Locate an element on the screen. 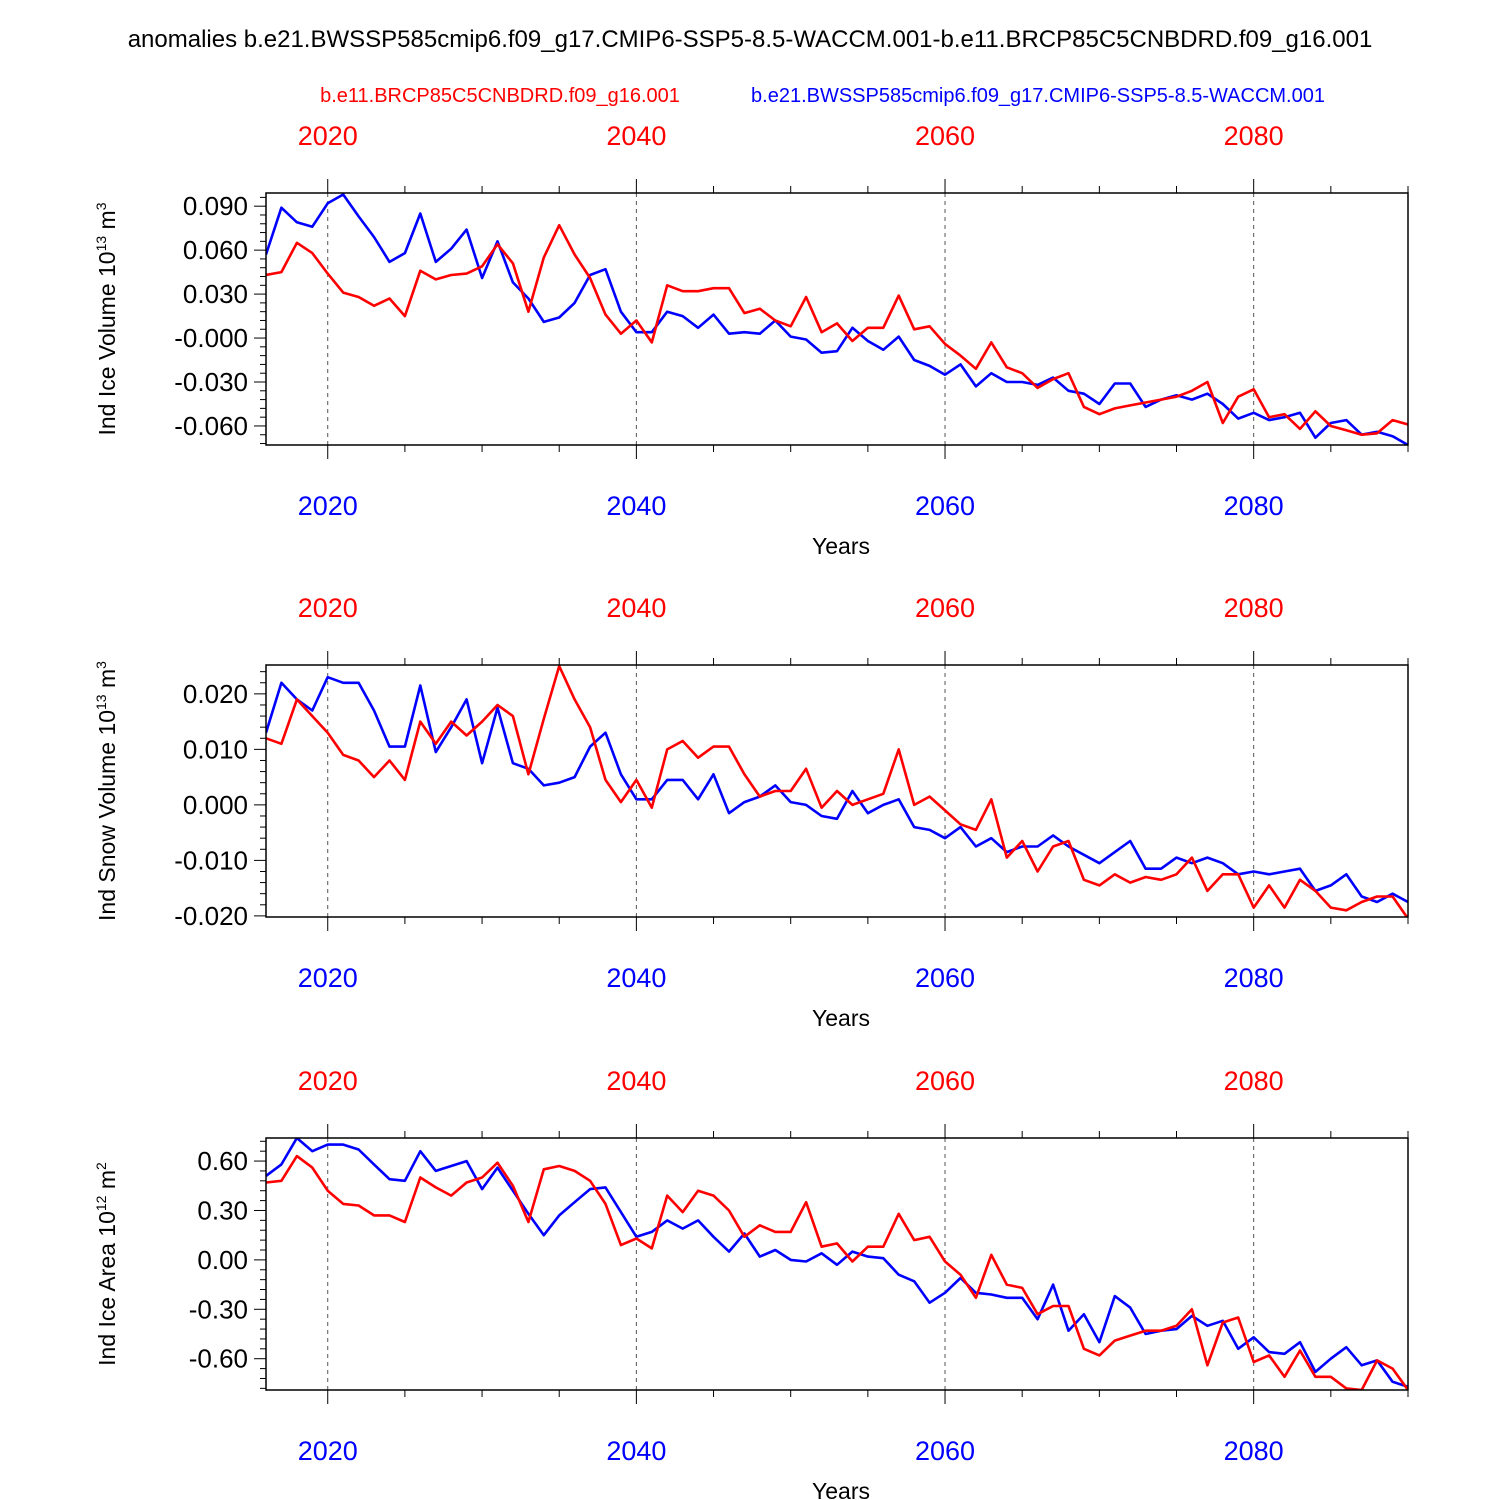  y-axis-label-unit-exponent: 2 is located at coordinates (101, 1166).